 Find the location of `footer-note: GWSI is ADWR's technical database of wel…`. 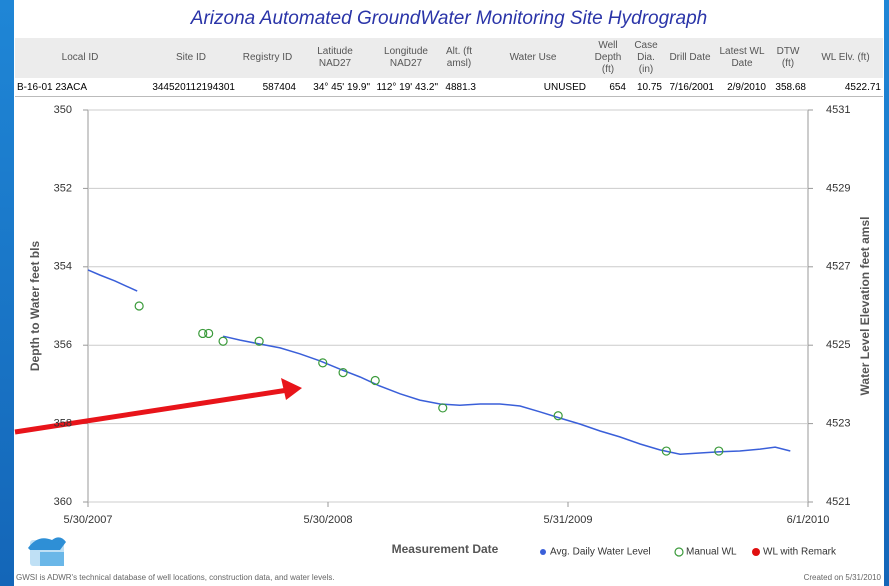

footer-note: GWSI is ADWR's technical database of wel… is located at coordinates (175, 577).